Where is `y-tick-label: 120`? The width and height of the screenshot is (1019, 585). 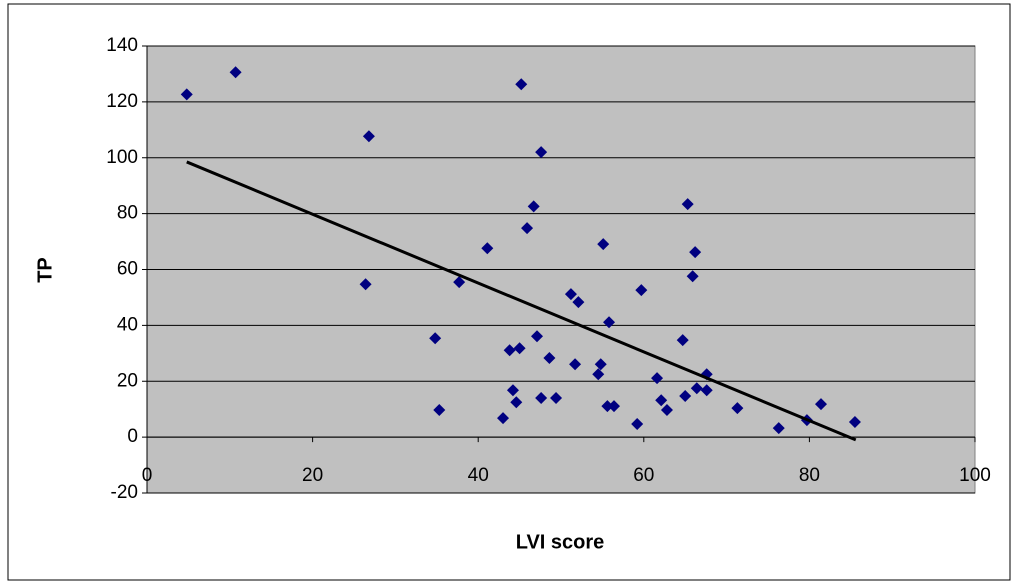 y-tick-label: 120 is located at coordinates (122, 101).